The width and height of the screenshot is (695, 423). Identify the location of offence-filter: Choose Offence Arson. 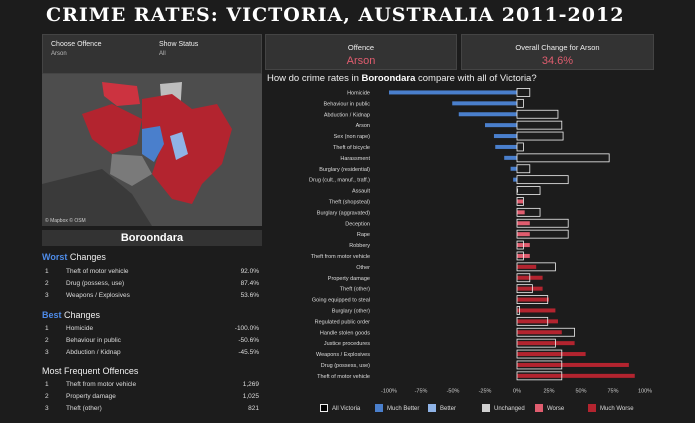
(76, 49).